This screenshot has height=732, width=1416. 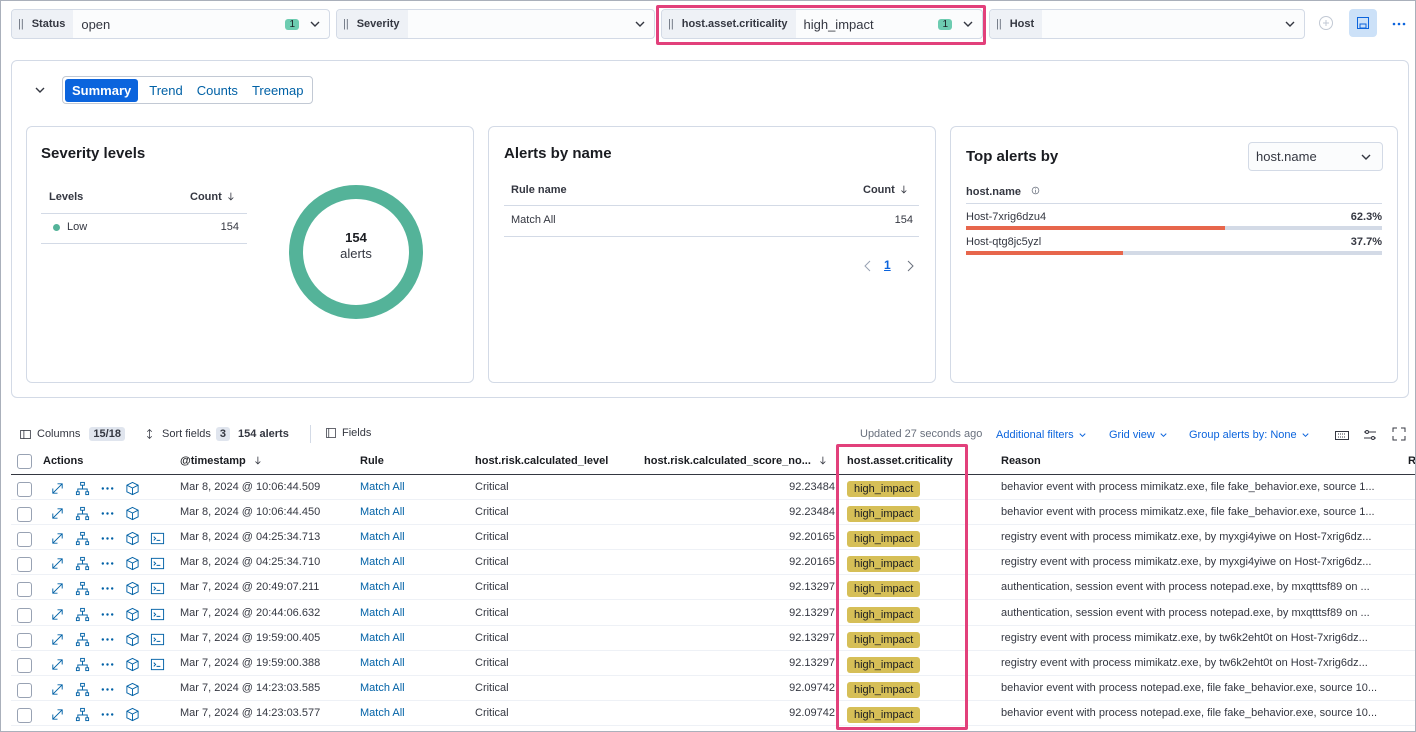 What do you see at coordinates (63, 461) in the screenshot?
I see `column-header: Actions` at bounding box center [63, 461].